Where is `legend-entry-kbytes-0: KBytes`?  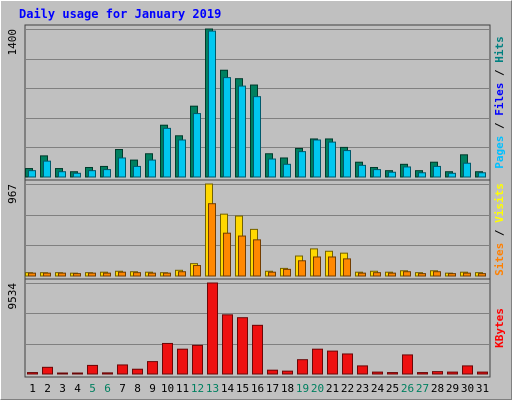
legend-entry-kbytes-0: KBytes is located at coordinates (499, 328).